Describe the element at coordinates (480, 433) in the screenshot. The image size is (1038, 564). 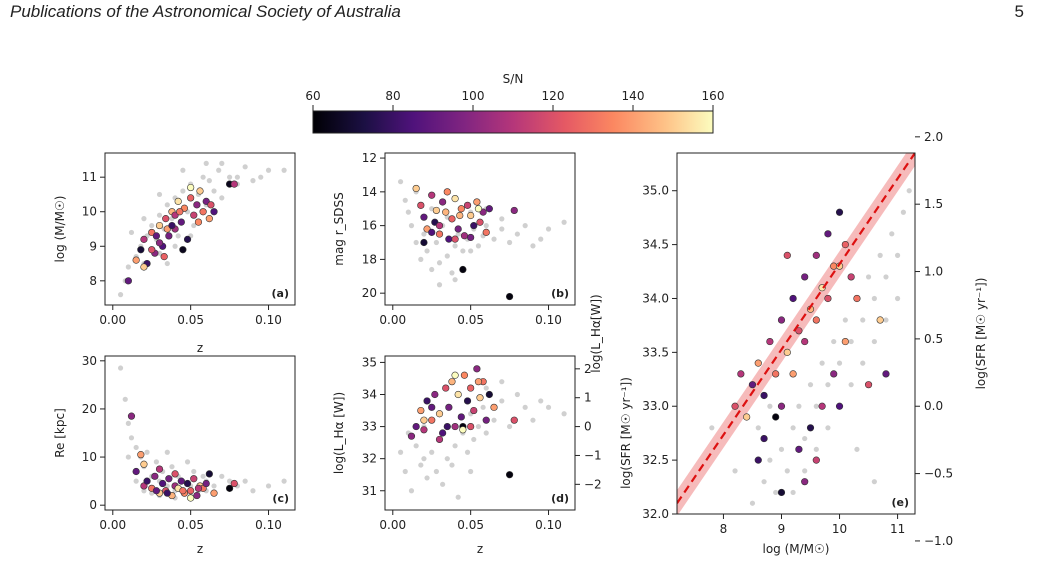
I see `plot-frame` at that location.